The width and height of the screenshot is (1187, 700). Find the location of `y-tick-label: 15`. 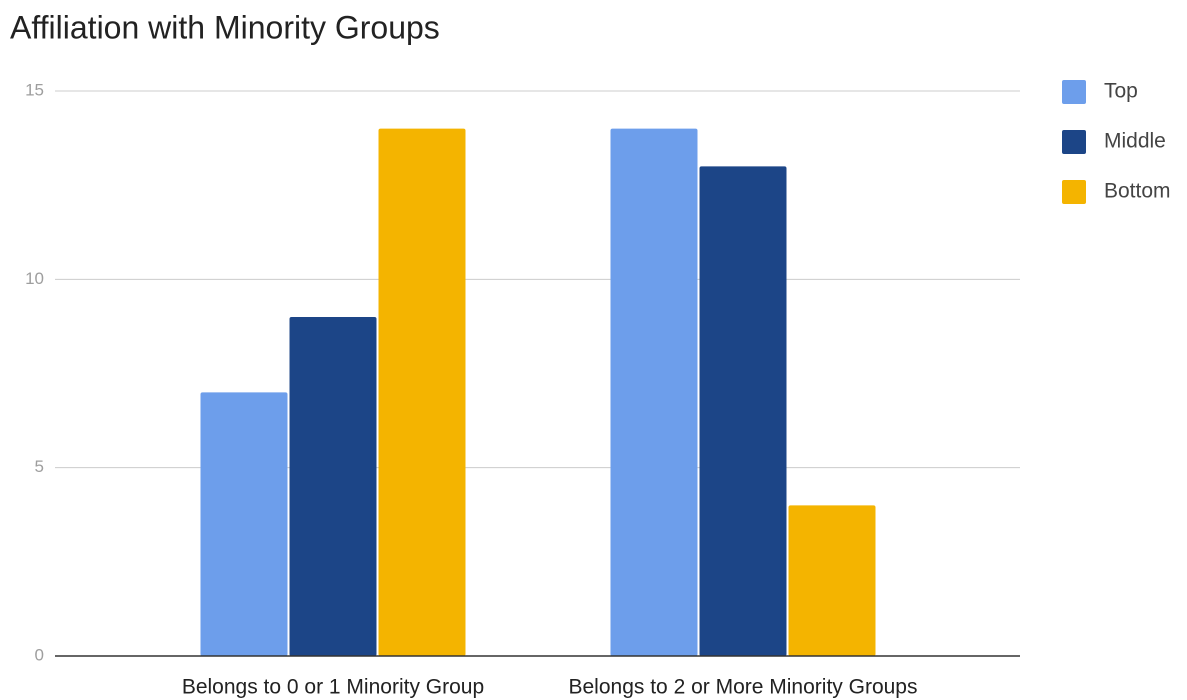

y-tick-label: 15 is located at coordinates (34, 89).